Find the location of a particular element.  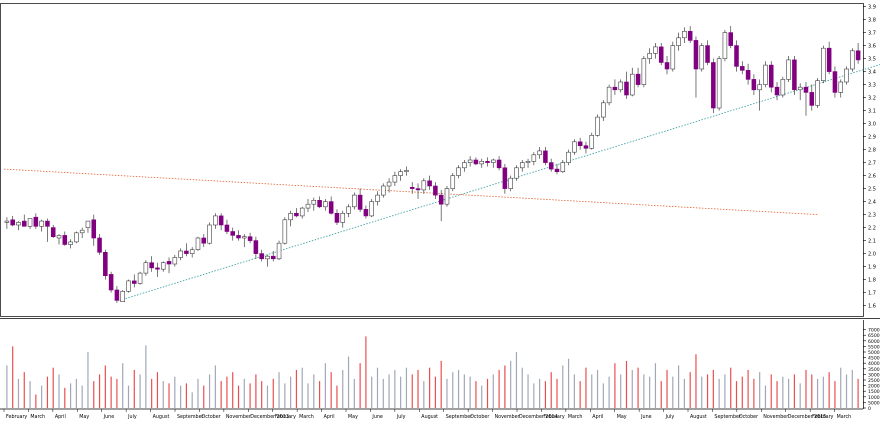

x-tick-label: November is located at coordinates (775, 417).